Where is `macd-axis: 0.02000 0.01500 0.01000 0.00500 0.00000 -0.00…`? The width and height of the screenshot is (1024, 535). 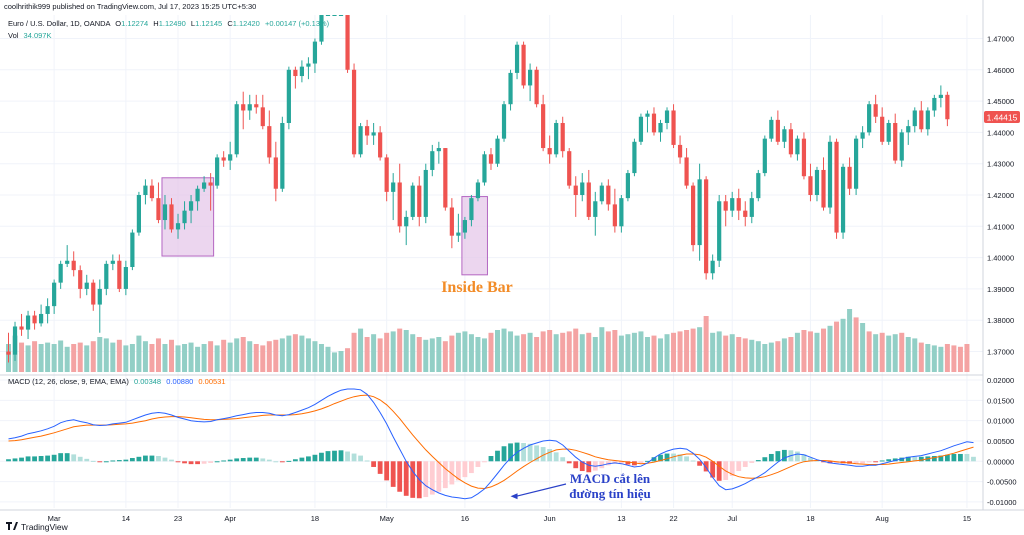 macd-axis: 0.02000 0.01500 0.01000 0.00500 0.00000 -0.00… is located at coordinates (1002, 441).